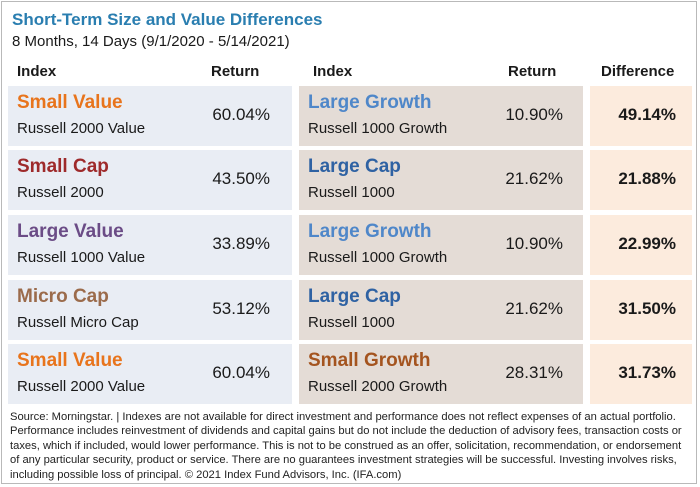 This screenshot has height=487, width=700. What do you see at coordinates (534, 372) in the screenshot?
I see `right-return-value: 28.31%` at bounding box center [534, 372].